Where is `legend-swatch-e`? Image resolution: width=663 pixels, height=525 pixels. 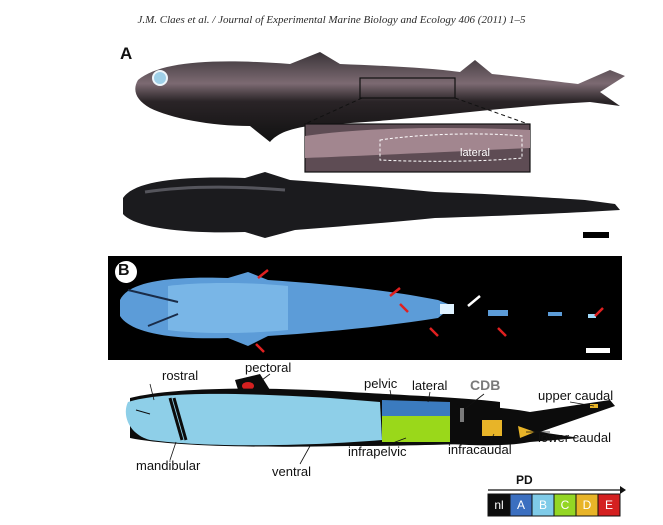
legend-swatch-e is located at coordinates (609, 505).